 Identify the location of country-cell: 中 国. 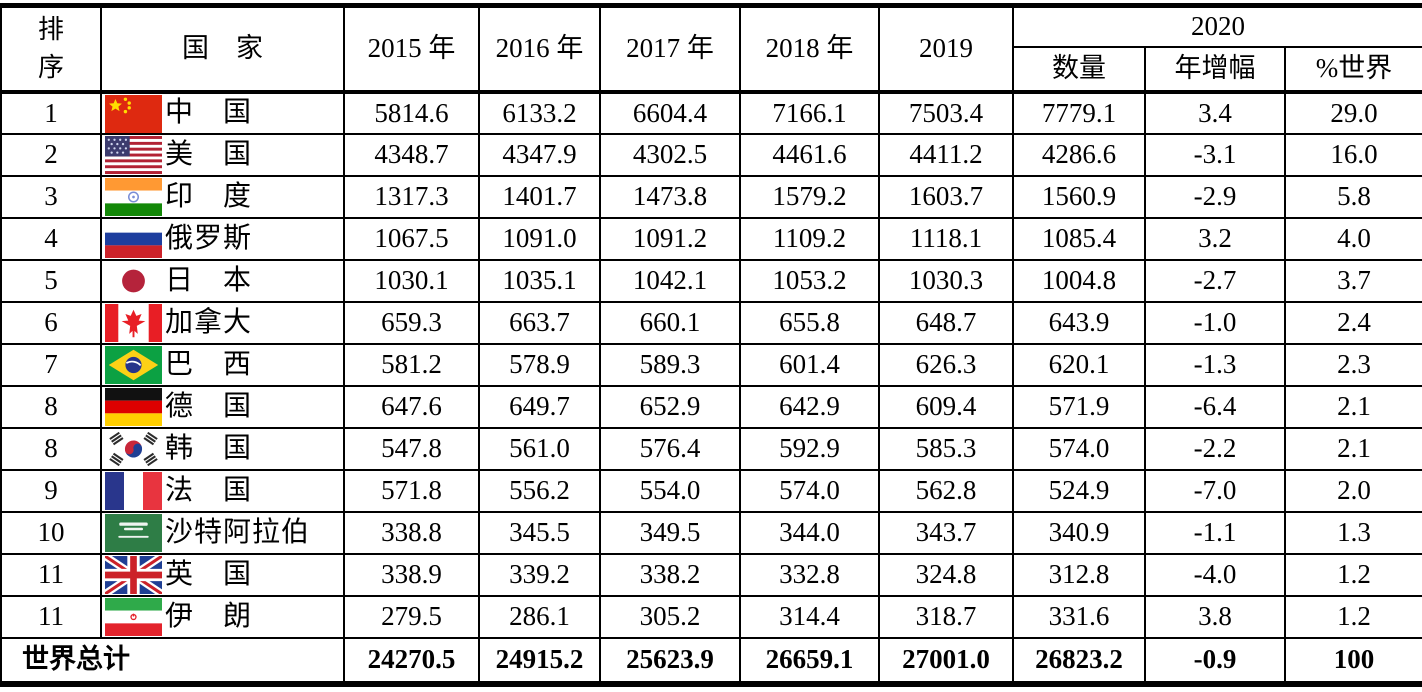
(222, 113).